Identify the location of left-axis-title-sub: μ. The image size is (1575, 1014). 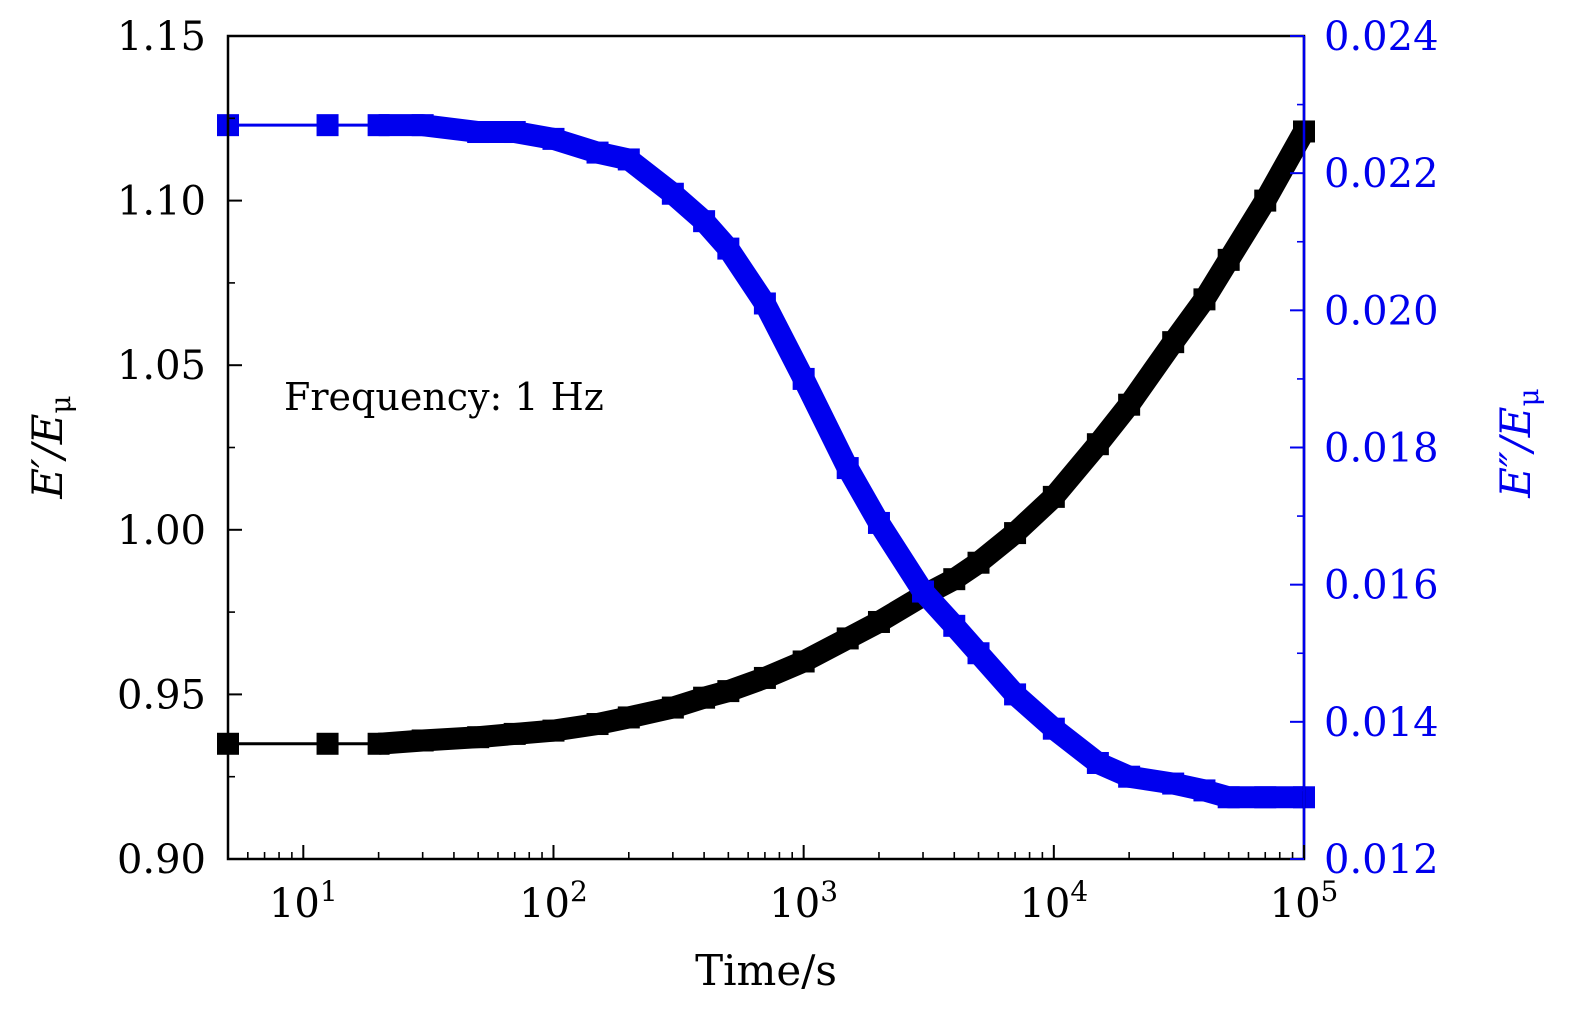
(60, 404).